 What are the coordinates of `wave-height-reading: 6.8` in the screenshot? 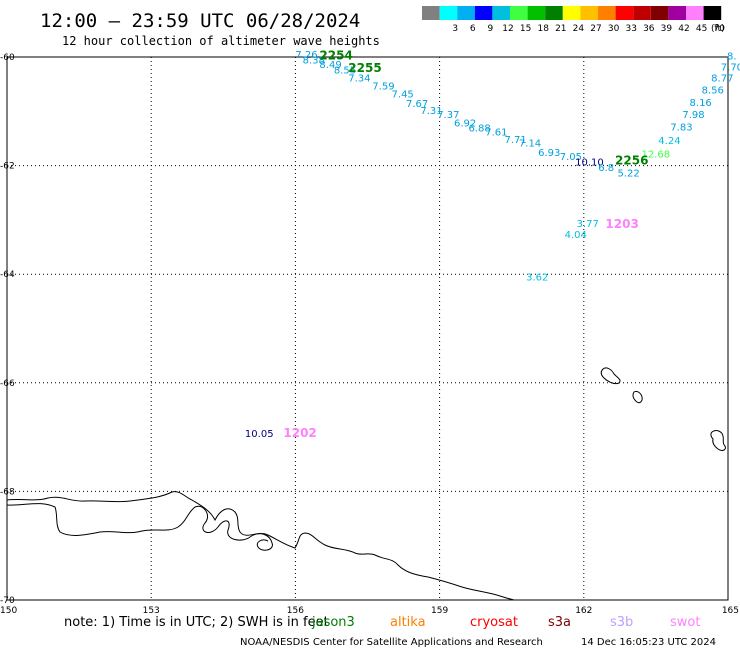 It's located at (606, 168).